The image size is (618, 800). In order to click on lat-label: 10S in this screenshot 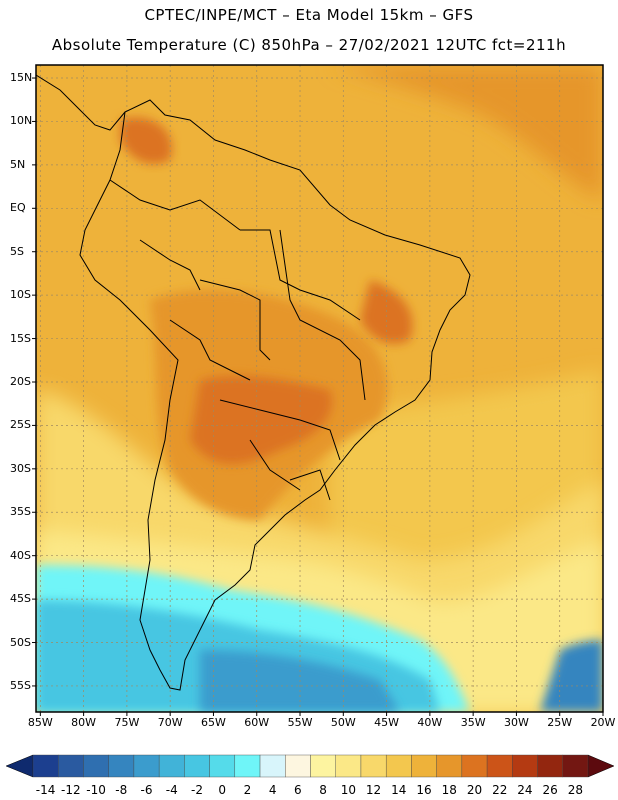, I will do `click(20, 295)`.